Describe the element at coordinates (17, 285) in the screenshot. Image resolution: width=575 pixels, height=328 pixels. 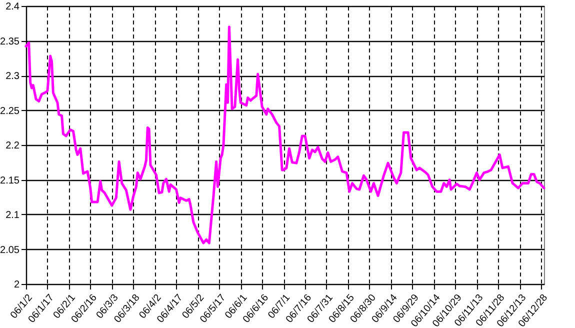
I see `y-tick-label: 2` at that location.